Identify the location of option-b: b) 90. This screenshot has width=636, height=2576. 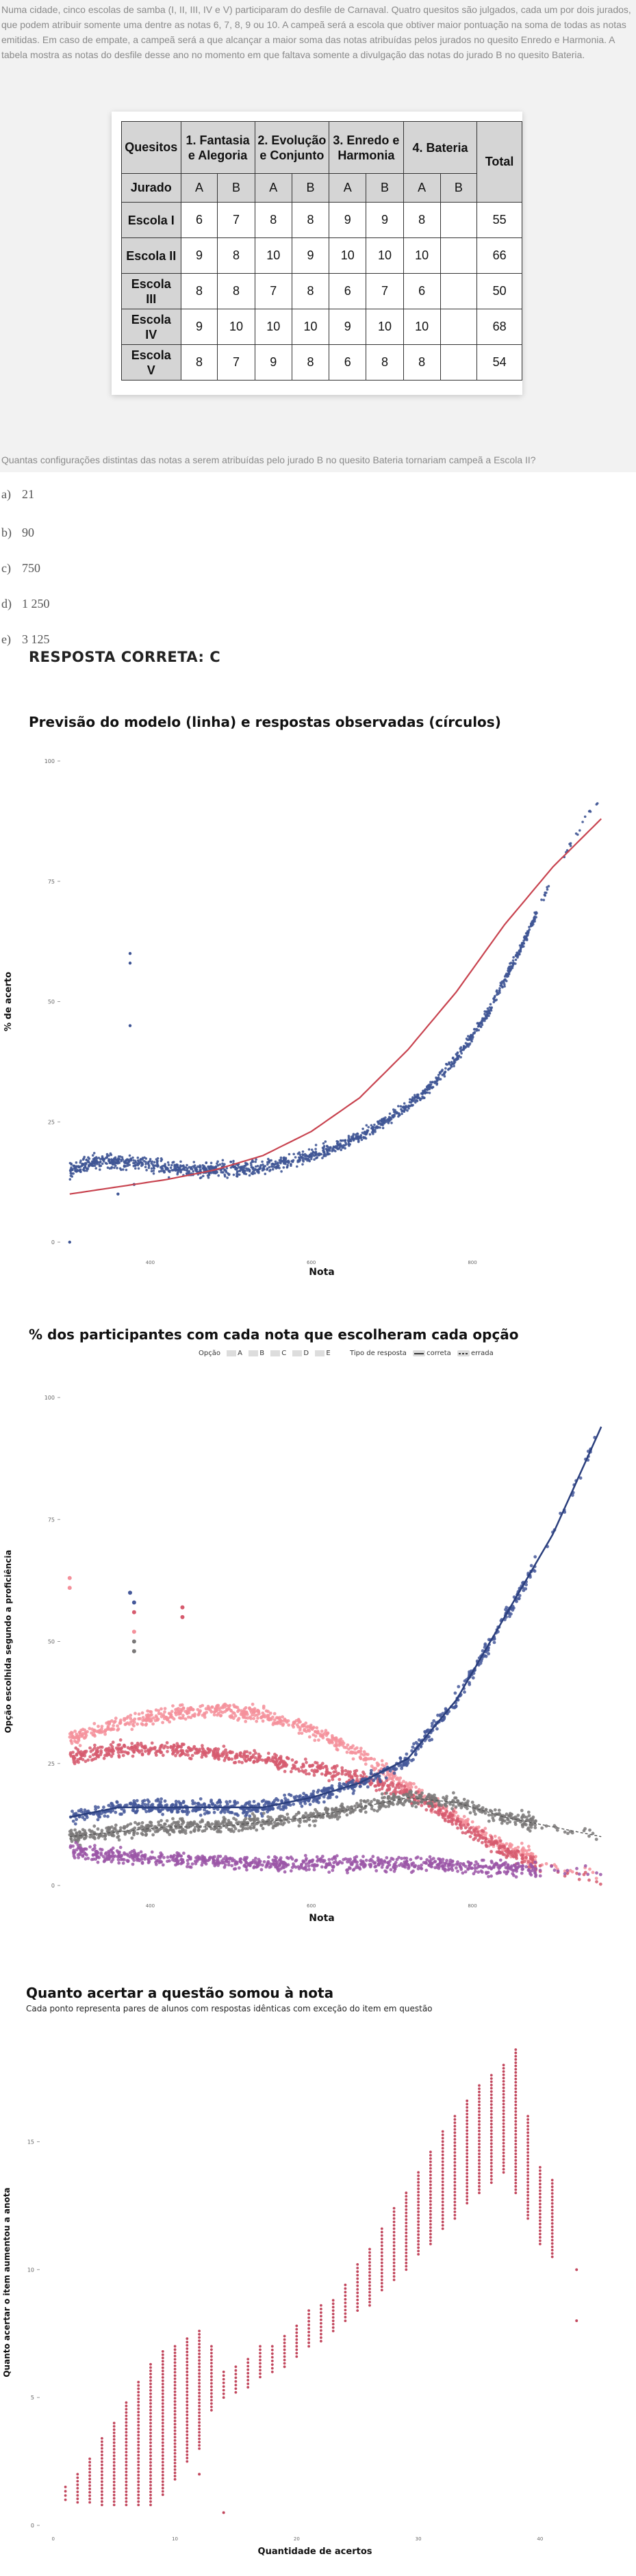
(18, 533).